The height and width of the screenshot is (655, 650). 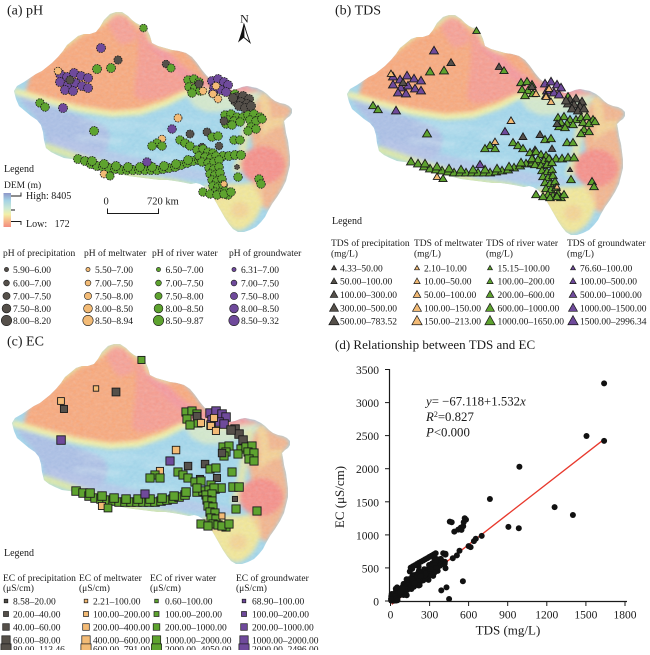 I want to click on svg-text: 1500.00–2996.34, so click(x=613, y=322).